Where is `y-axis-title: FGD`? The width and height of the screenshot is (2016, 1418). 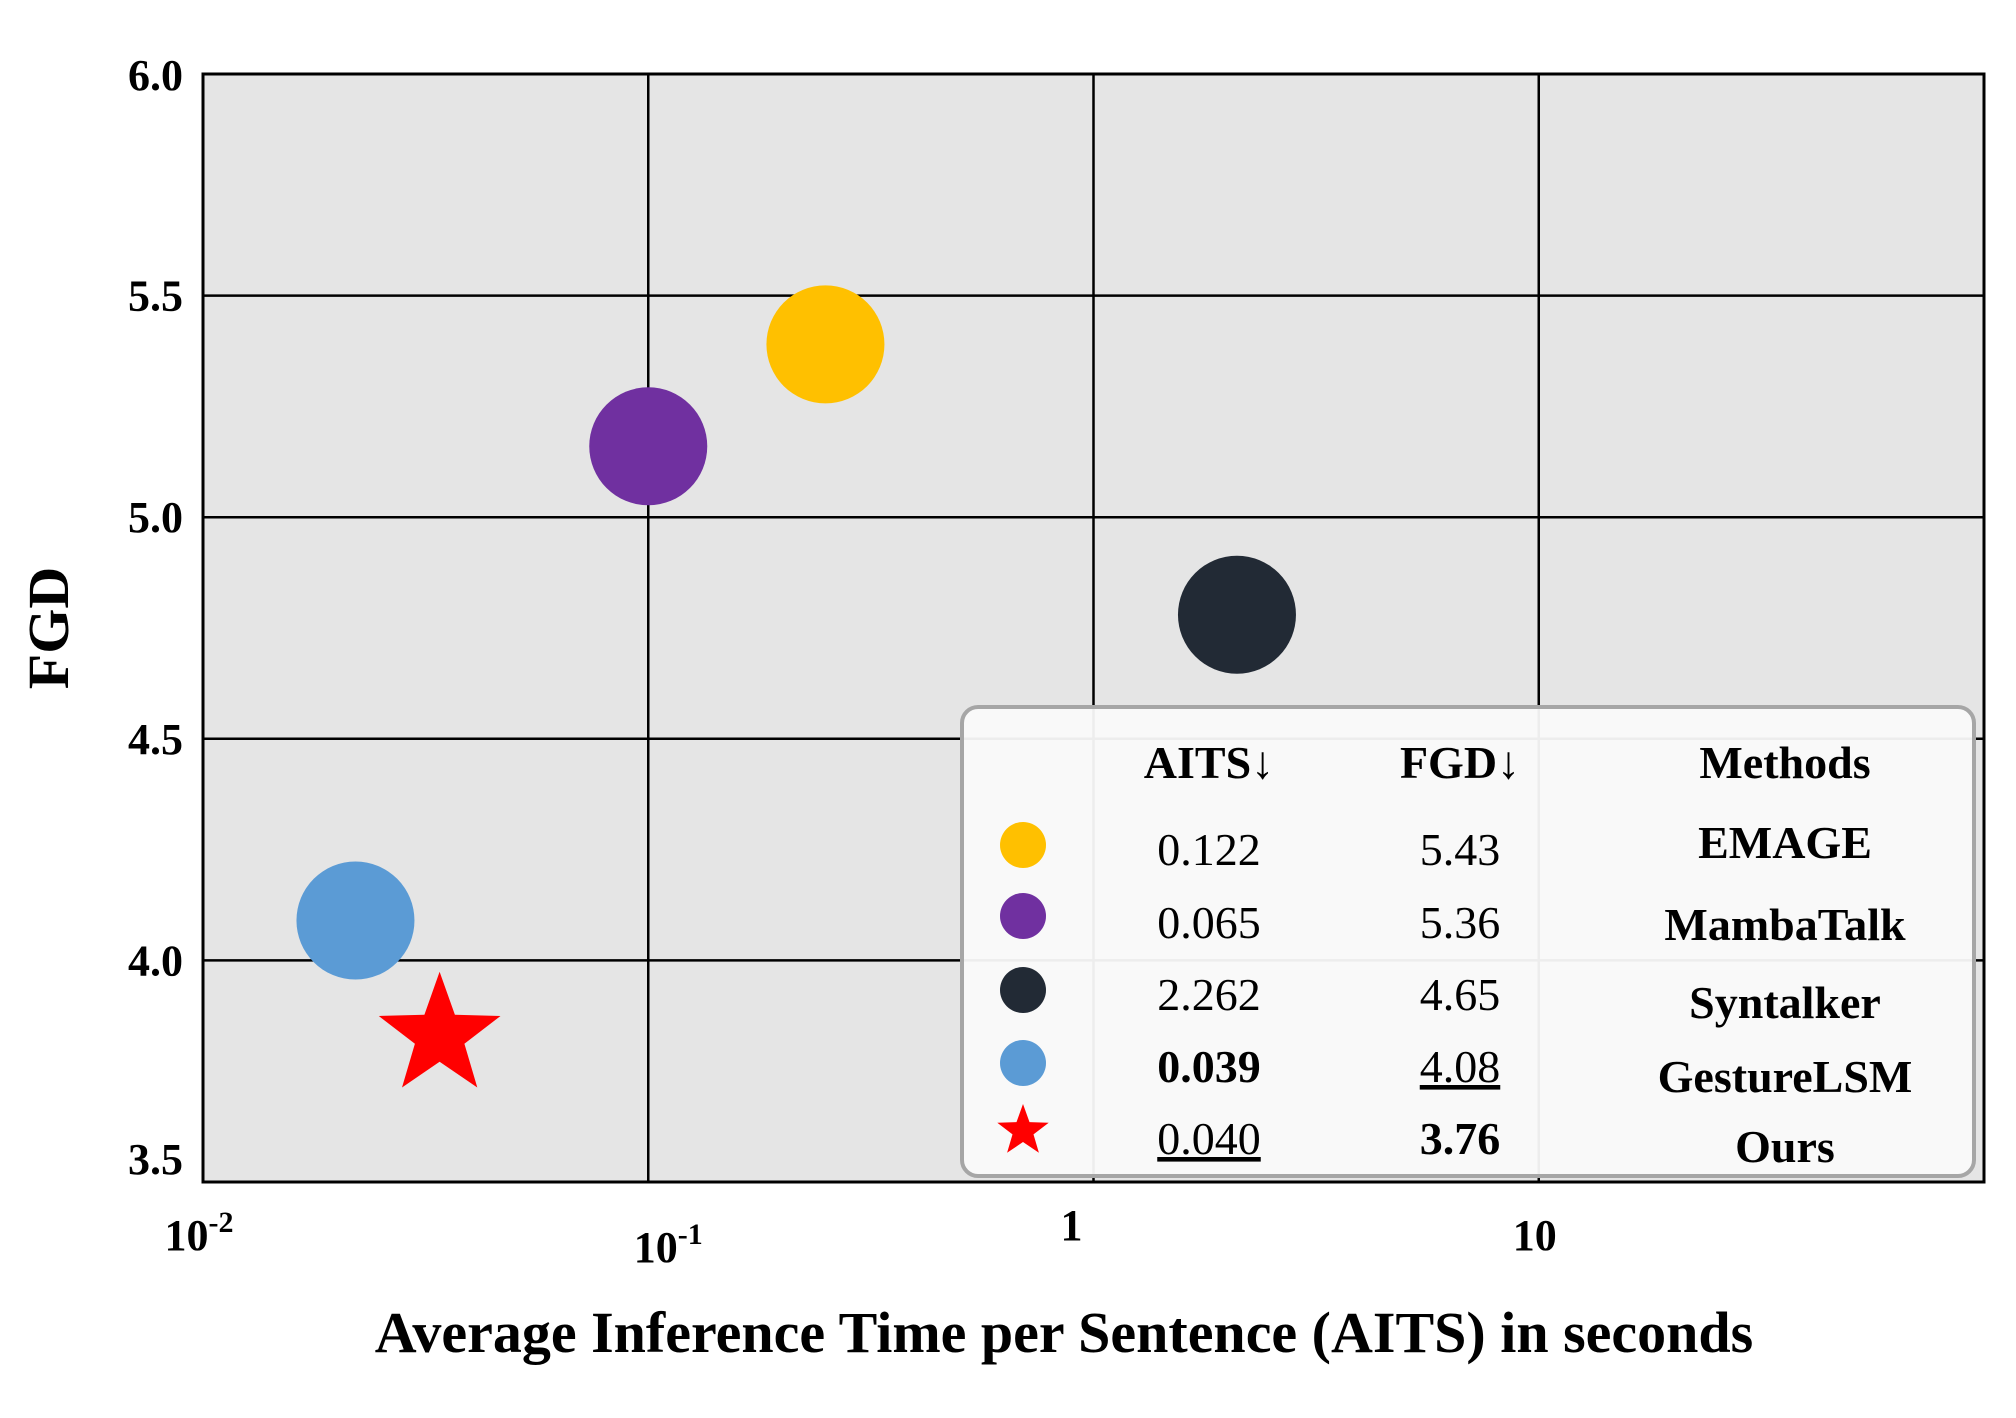 y-axis-title: FGD is located at coordinates (48, 628).